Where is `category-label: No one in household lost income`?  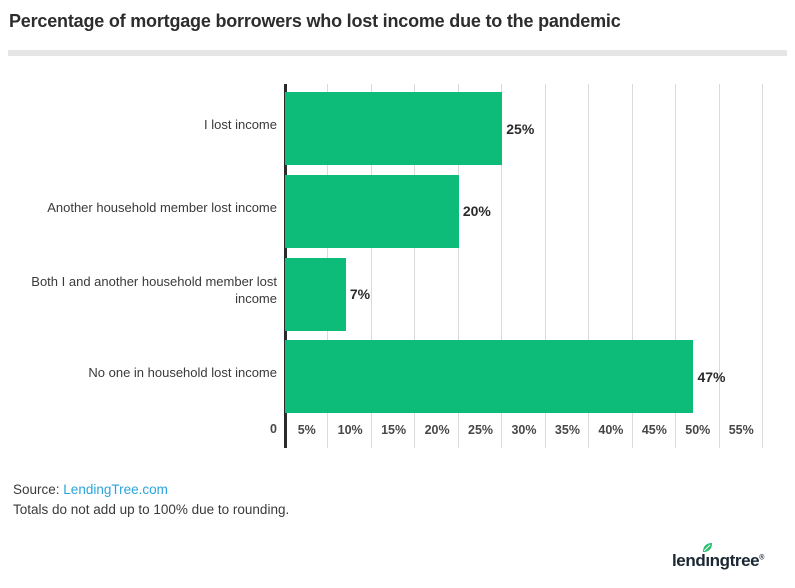 category-label: No one in household lost income is located at coordinates (182, 373).